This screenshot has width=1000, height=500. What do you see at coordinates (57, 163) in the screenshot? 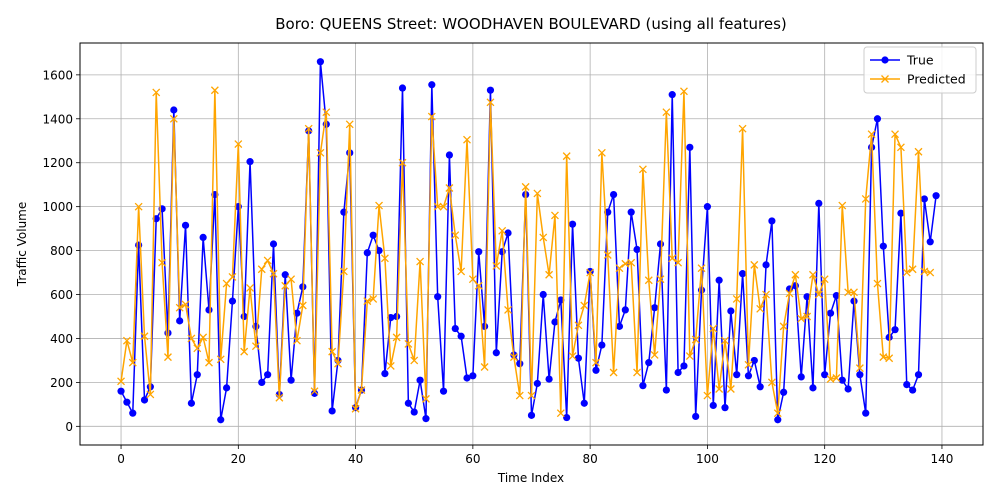
I see `y-tick-label: 1200` at bounding box center [57, 163].